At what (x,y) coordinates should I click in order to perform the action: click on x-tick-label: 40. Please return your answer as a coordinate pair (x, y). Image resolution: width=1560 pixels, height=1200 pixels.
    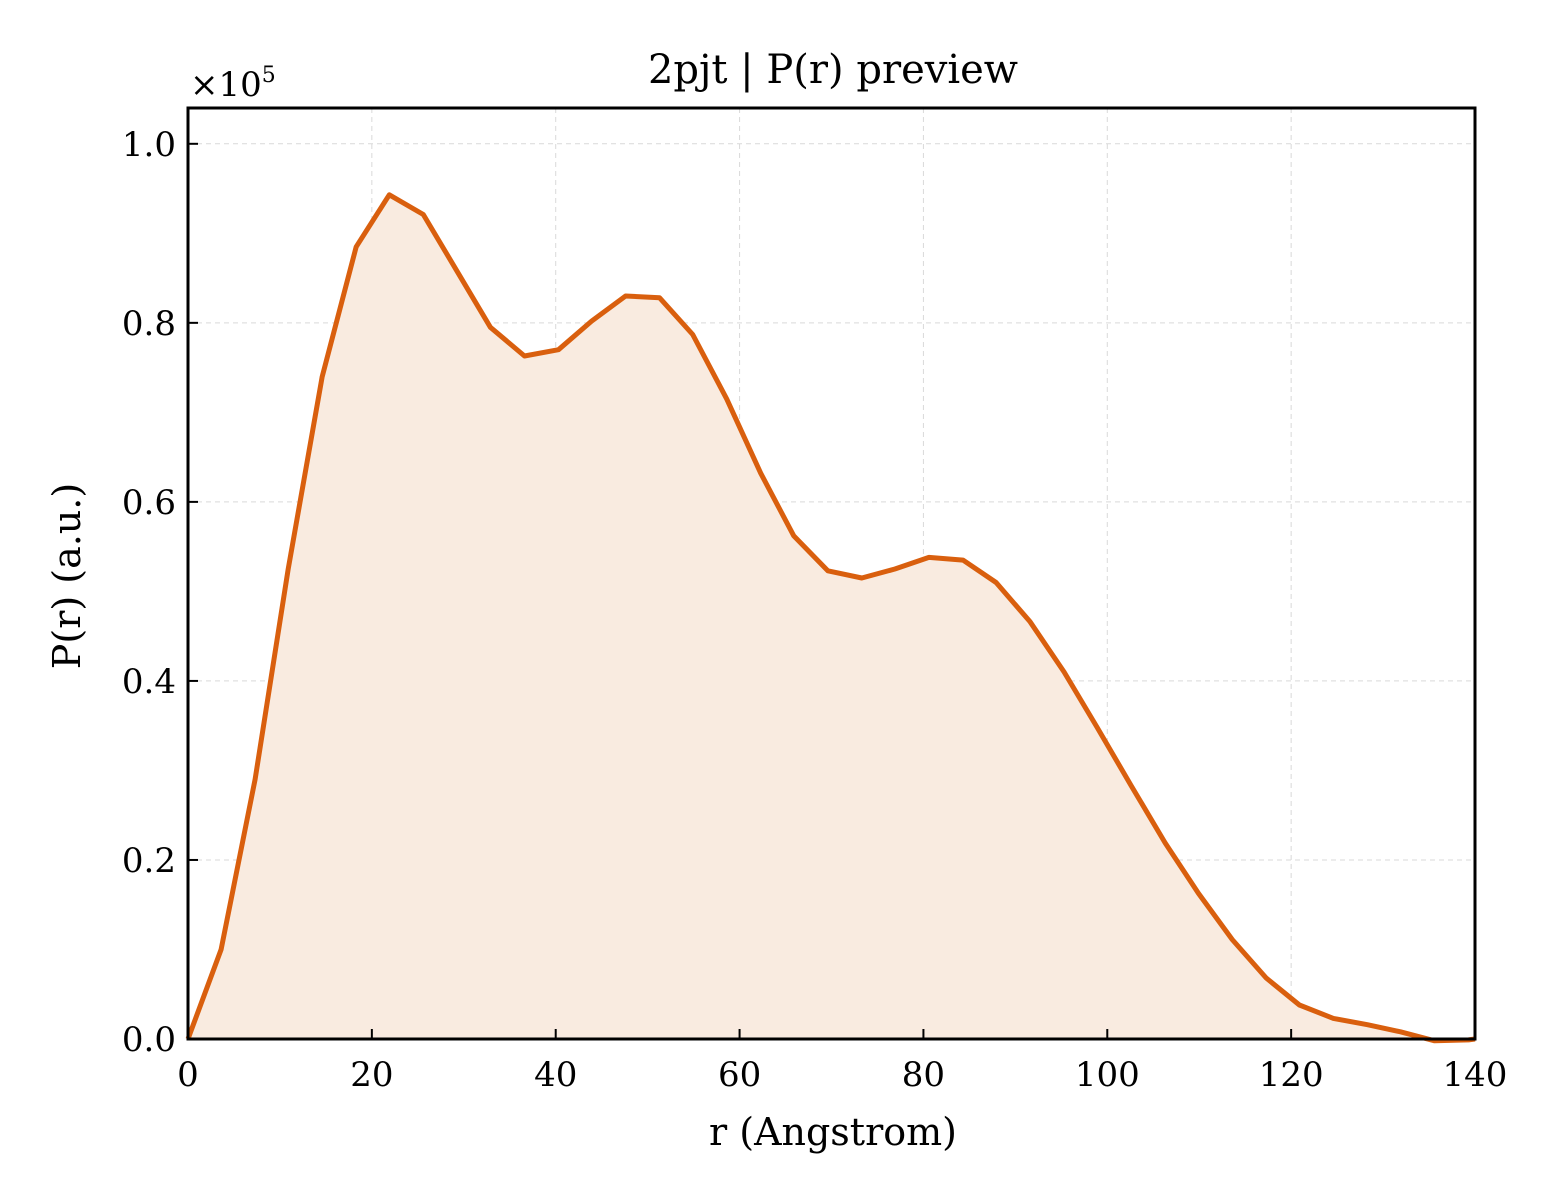
    Looking at the image, I should click on (555, 1075).